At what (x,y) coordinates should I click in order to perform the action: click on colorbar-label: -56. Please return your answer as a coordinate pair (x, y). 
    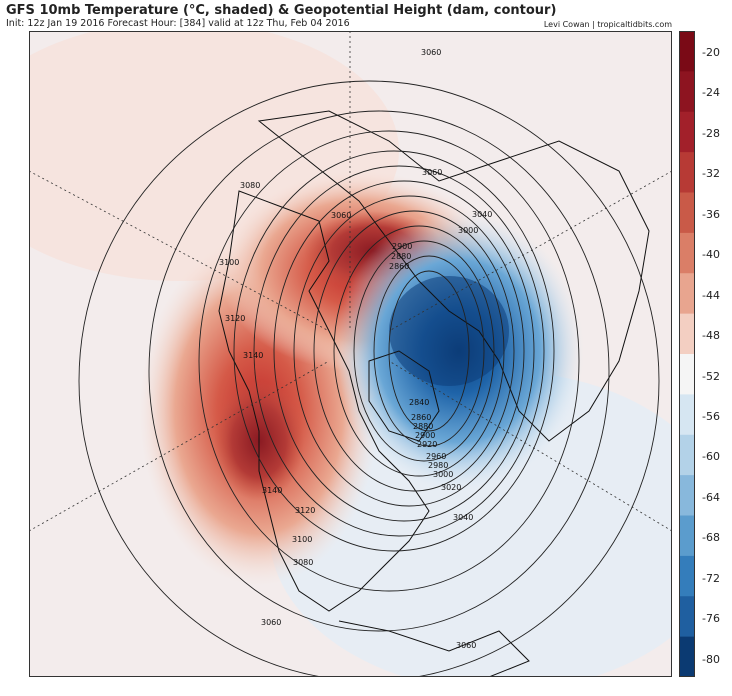
    Looking at the image, I should click on (711, 416).